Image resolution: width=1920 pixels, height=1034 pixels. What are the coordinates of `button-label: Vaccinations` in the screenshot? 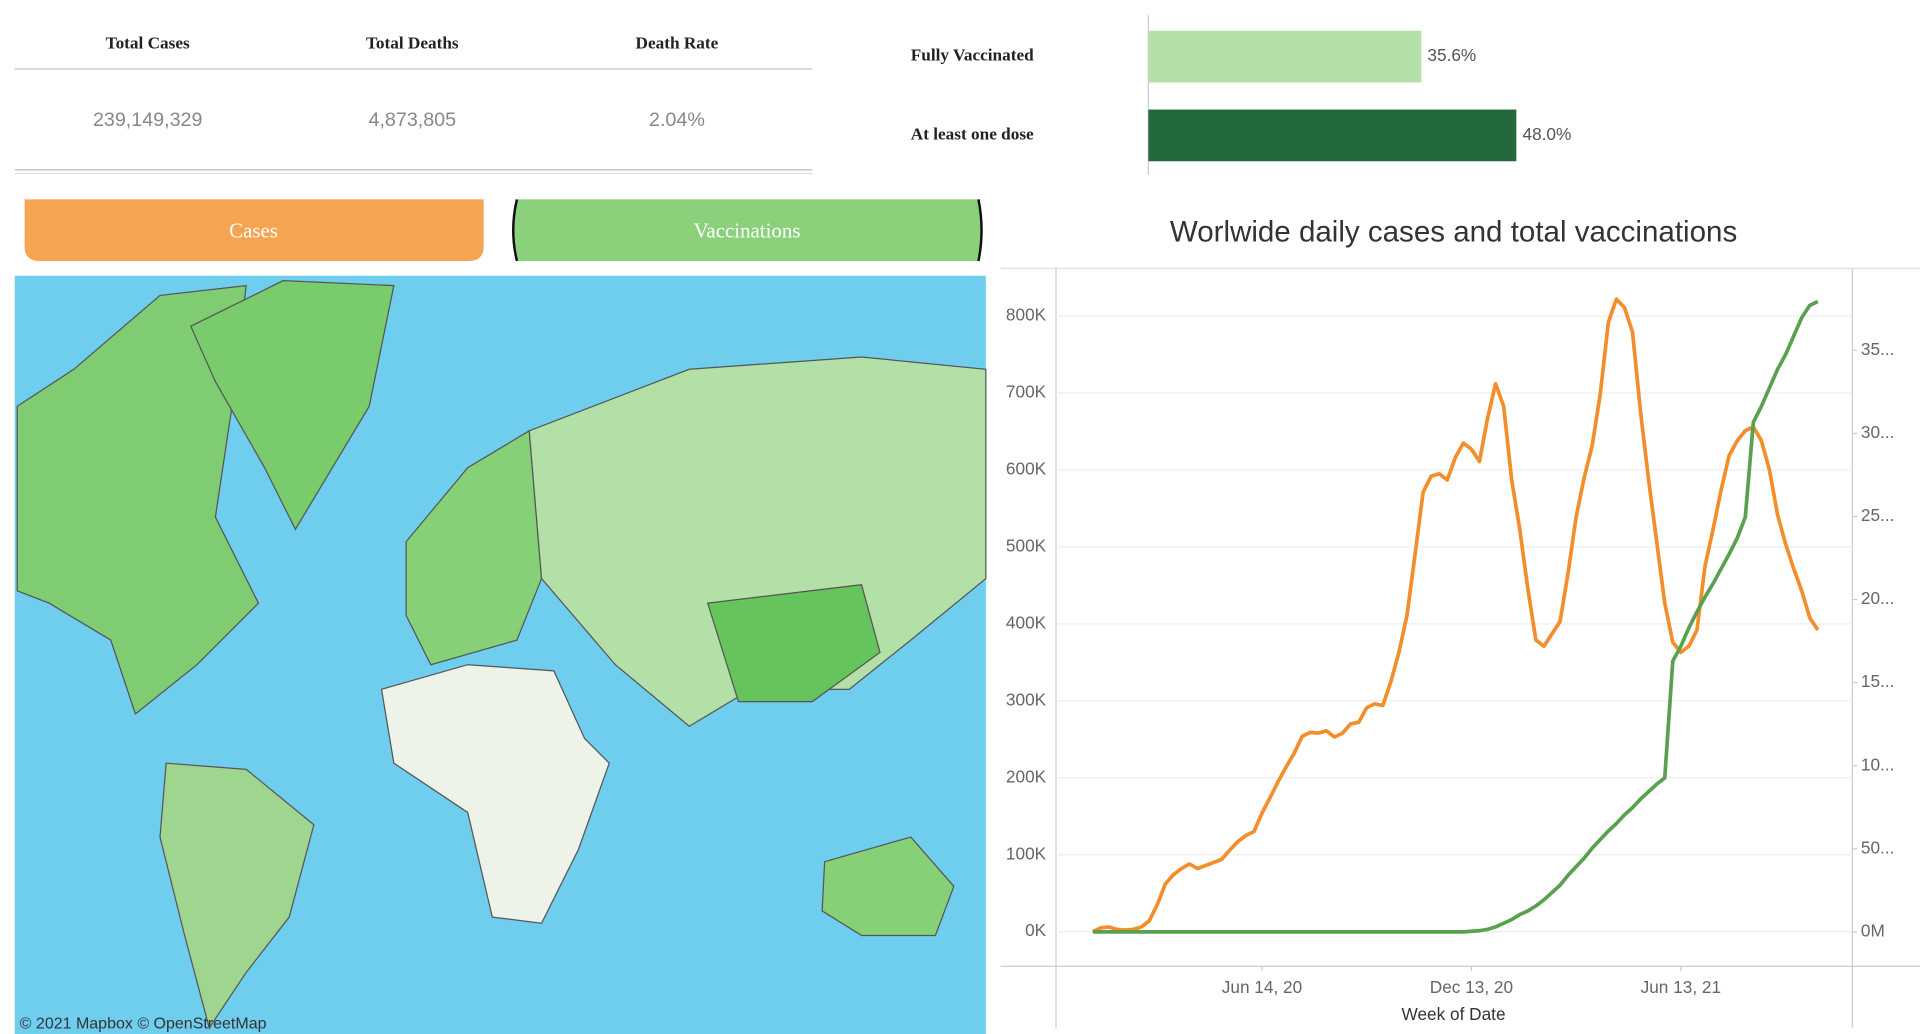 It's located at (747, 230).